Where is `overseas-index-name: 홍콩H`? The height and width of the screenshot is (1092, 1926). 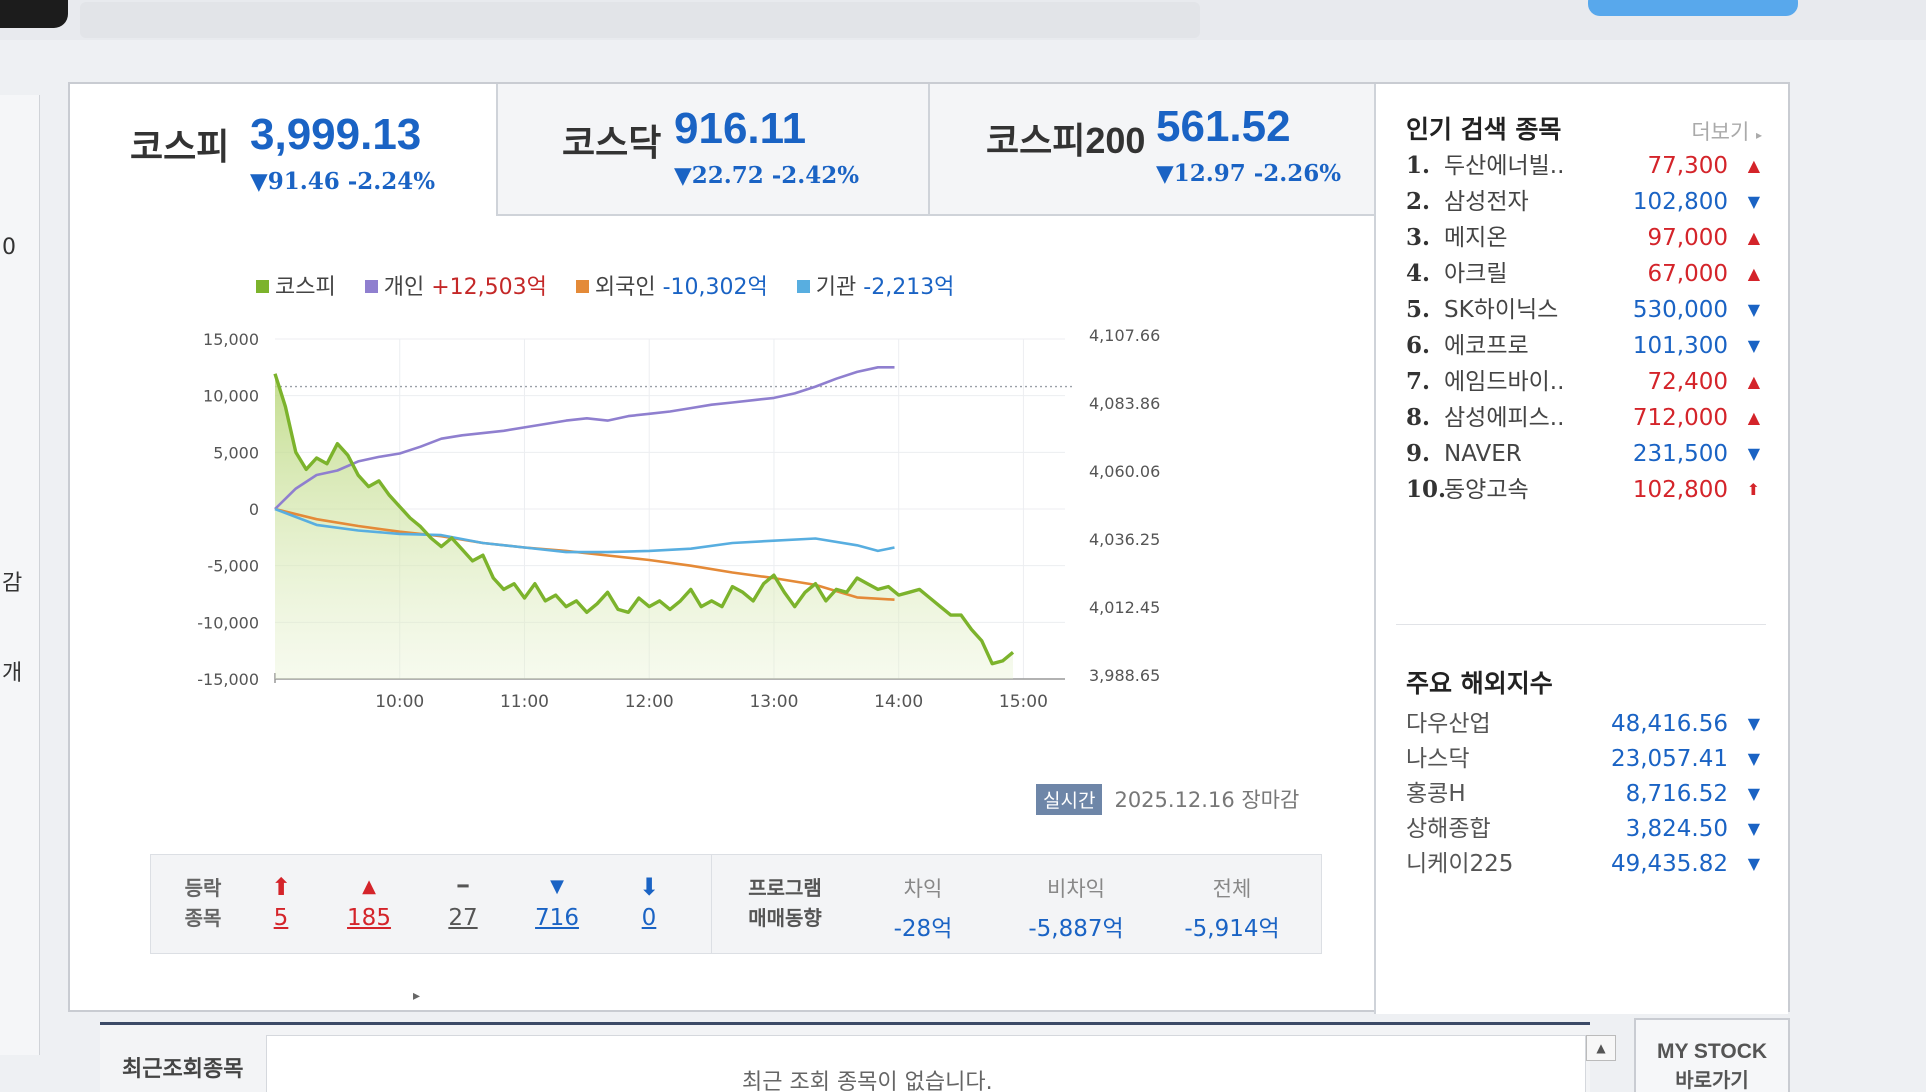
overseas-index-name: 홍콩H is located at coordinates (1436, 794).